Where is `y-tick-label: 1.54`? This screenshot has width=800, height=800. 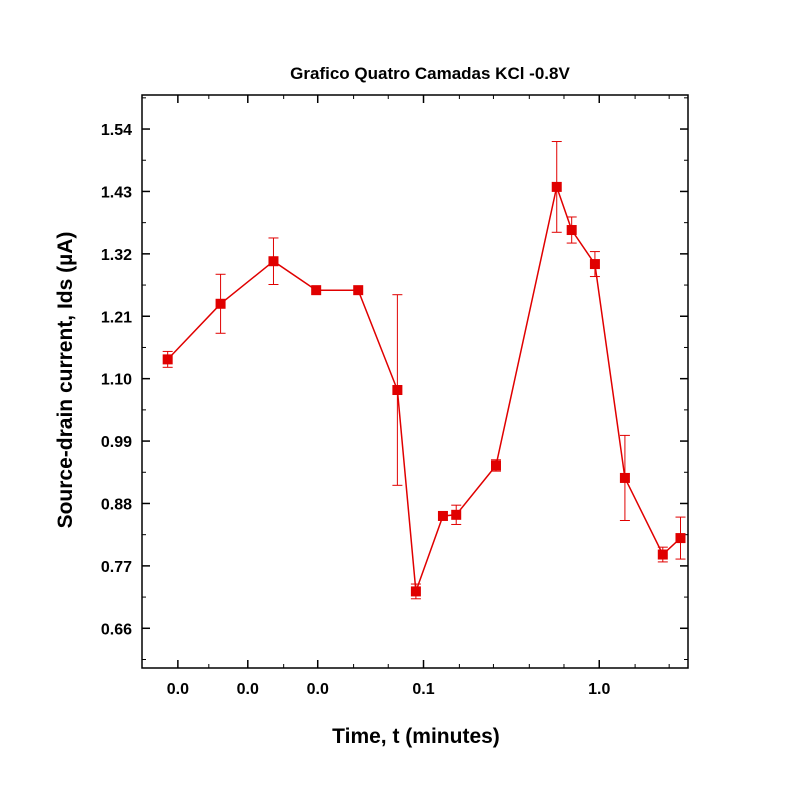 y-tick-label: 1.54 is located at coordinates (116, 130).